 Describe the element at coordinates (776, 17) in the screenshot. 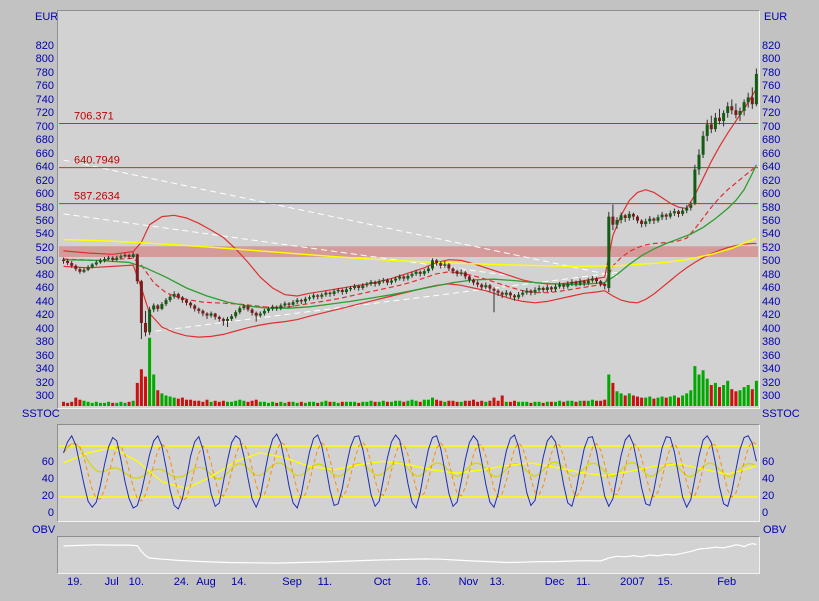

I see `price-axis-title-right: EUR` at that location.